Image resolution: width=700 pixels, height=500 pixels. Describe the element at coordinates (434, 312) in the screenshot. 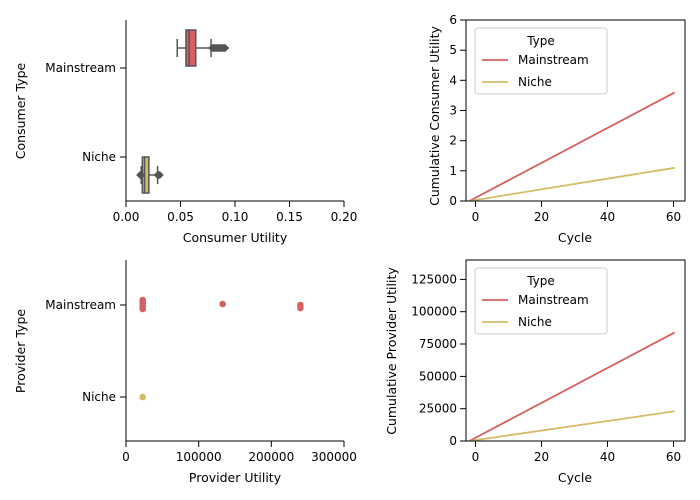

I see `y-tick-label: 100000` at that location.